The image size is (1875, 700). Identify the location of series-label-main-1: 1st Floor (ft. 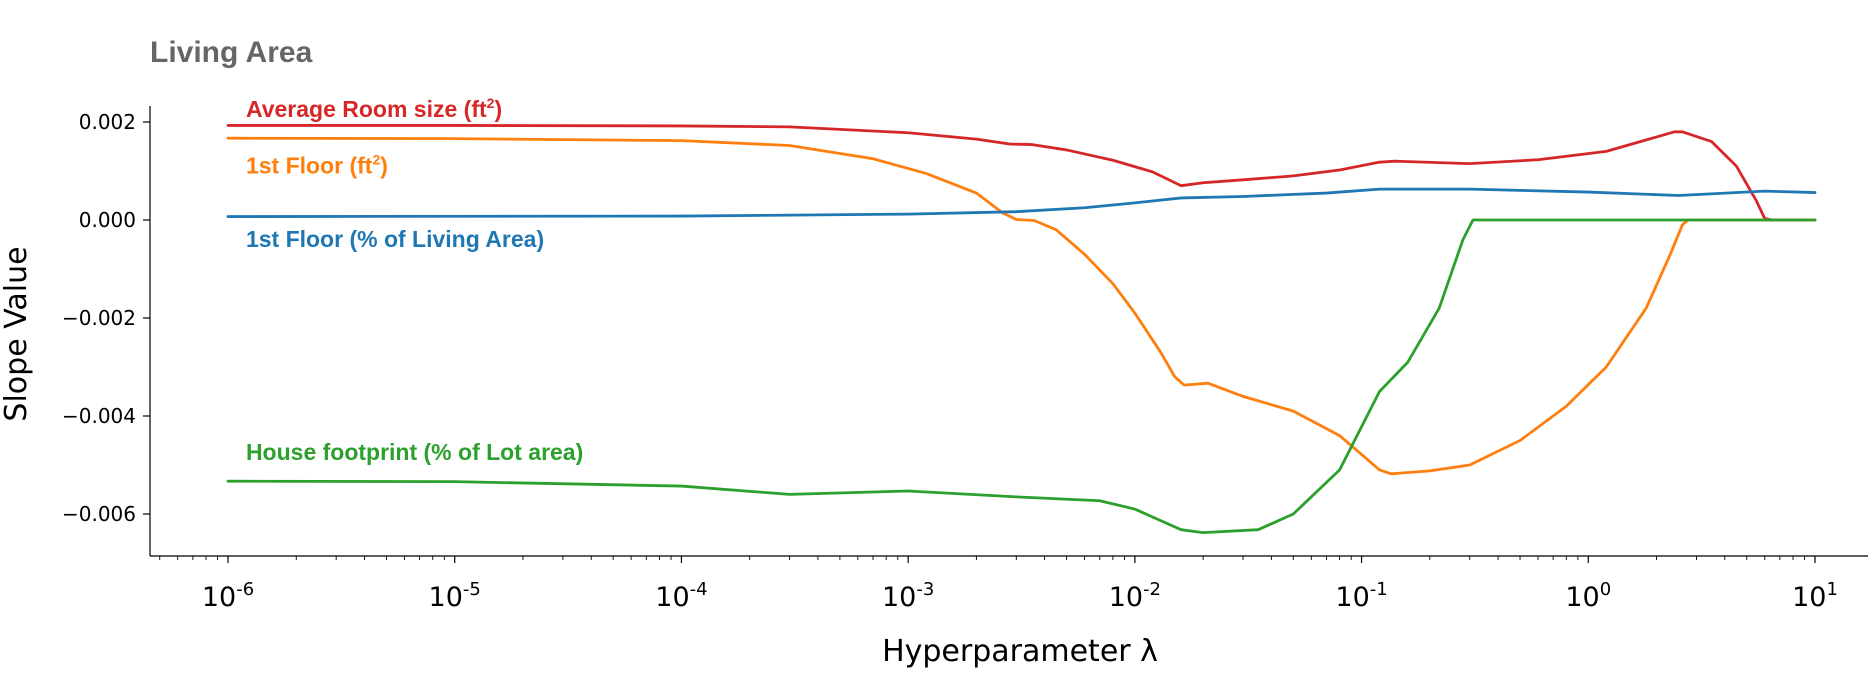
(309, 165).